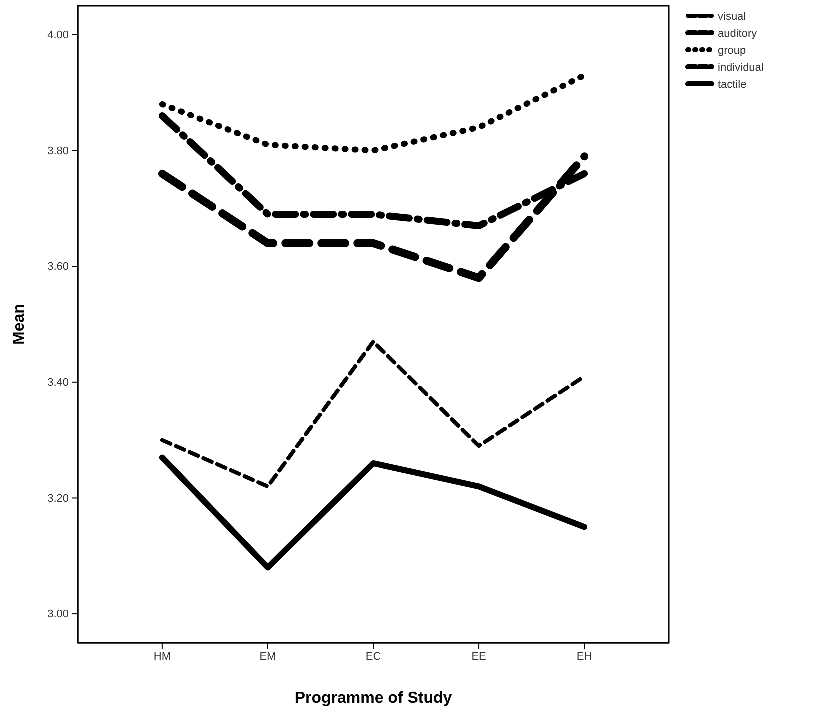  Describe the element at coordinates (479, 656) in the screenshot. I see `x-tick-label: EE` at that location.